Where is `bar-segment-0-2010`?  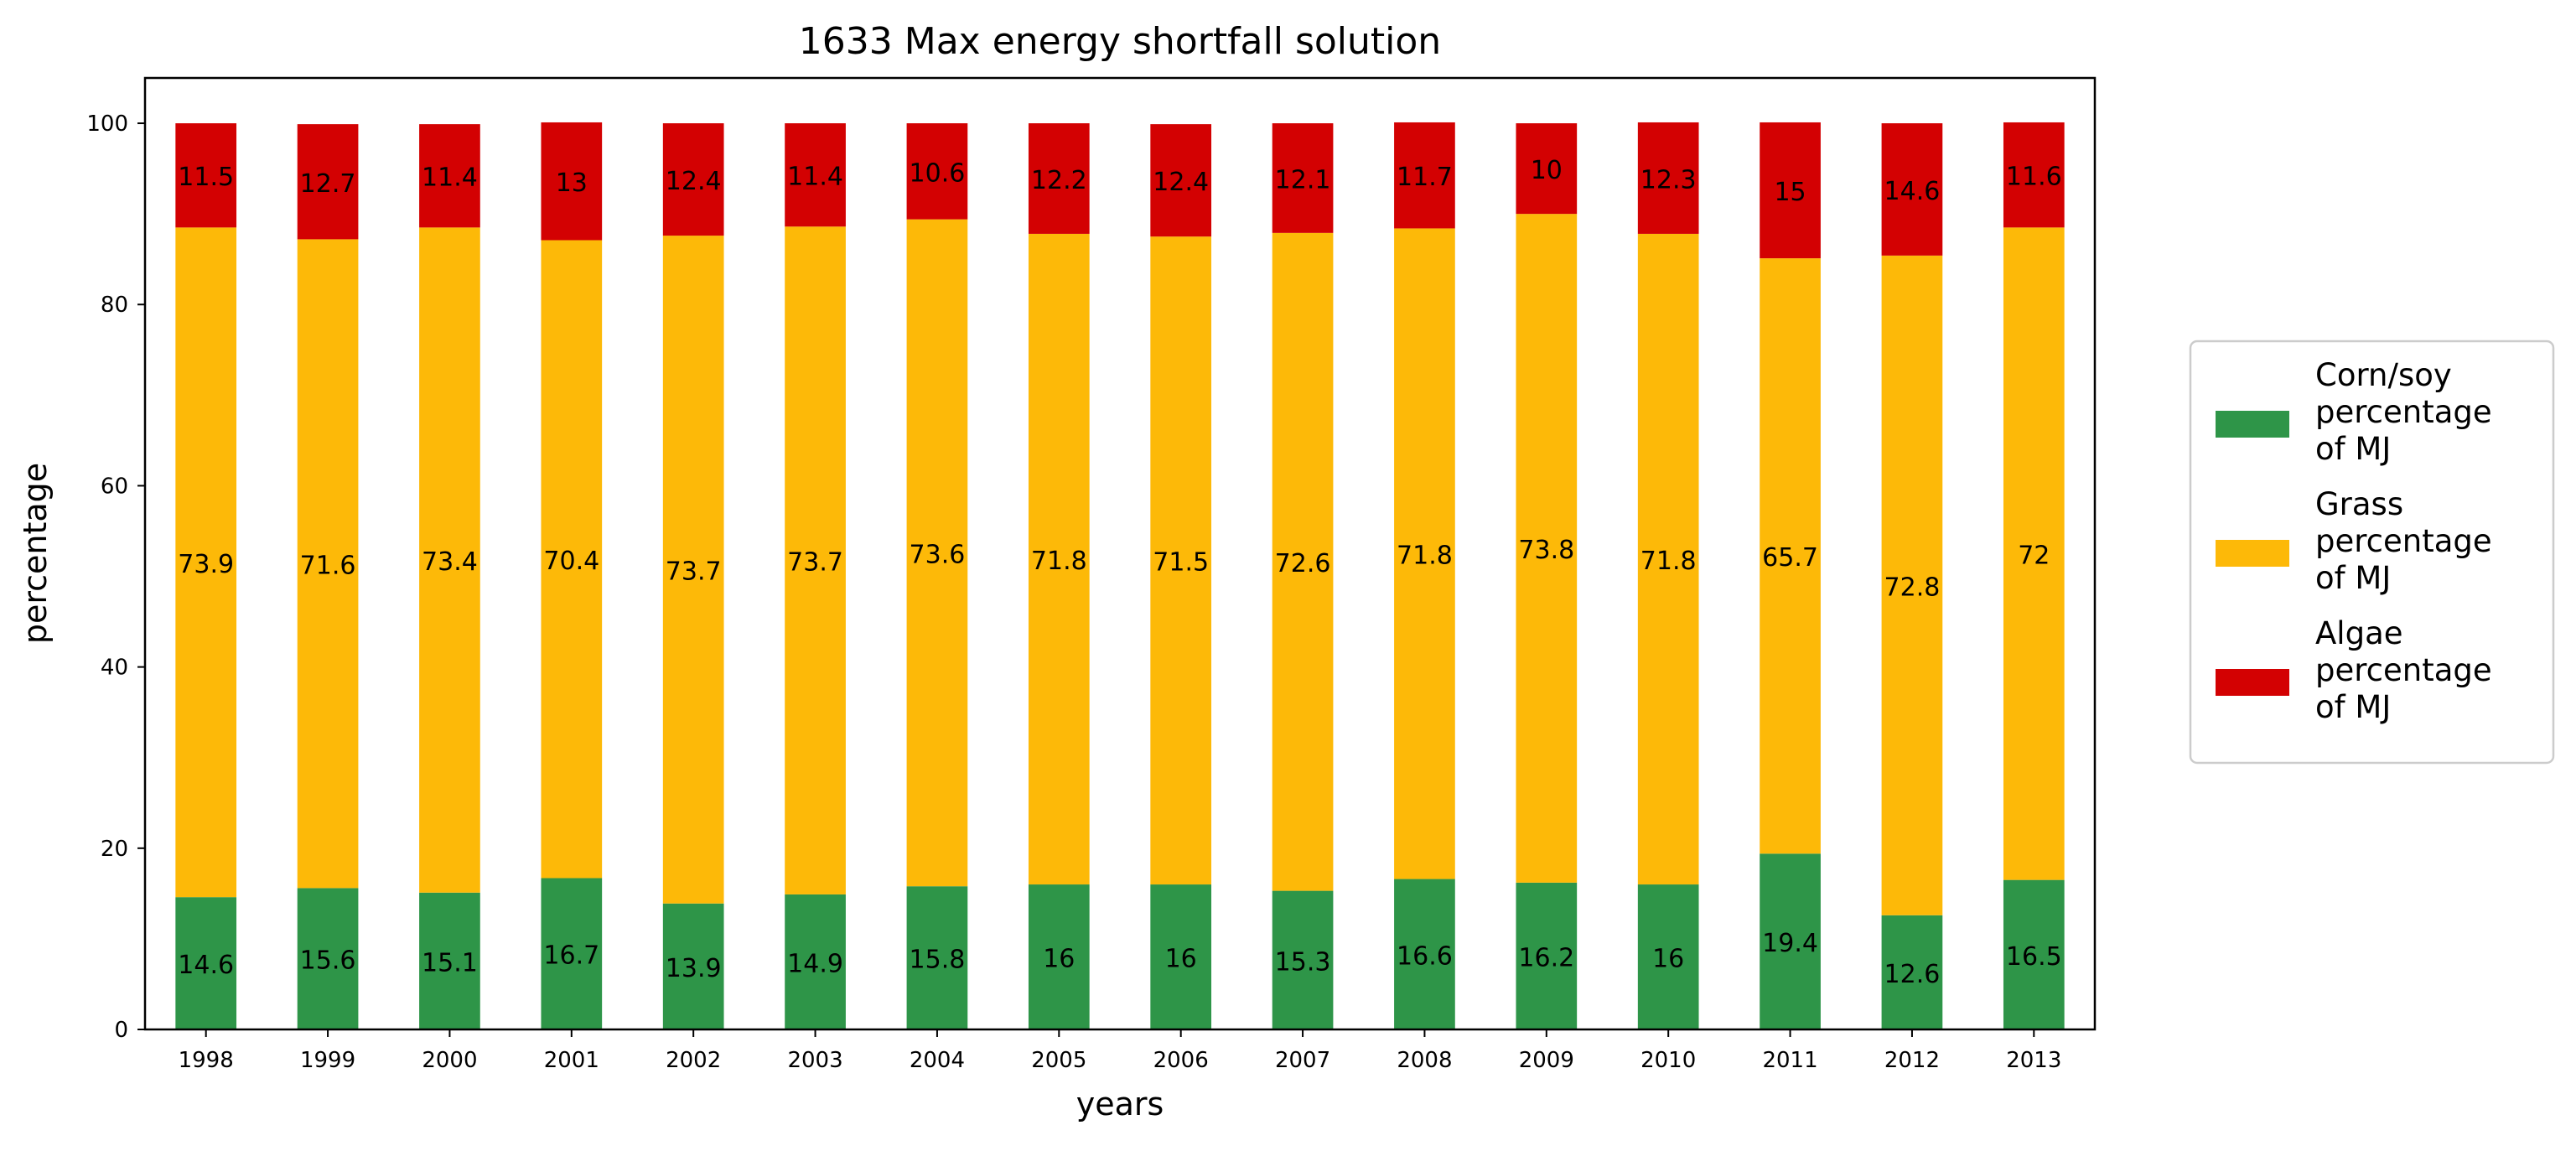 bar-segment-0-2010 is located at coordinates (1668, 956).